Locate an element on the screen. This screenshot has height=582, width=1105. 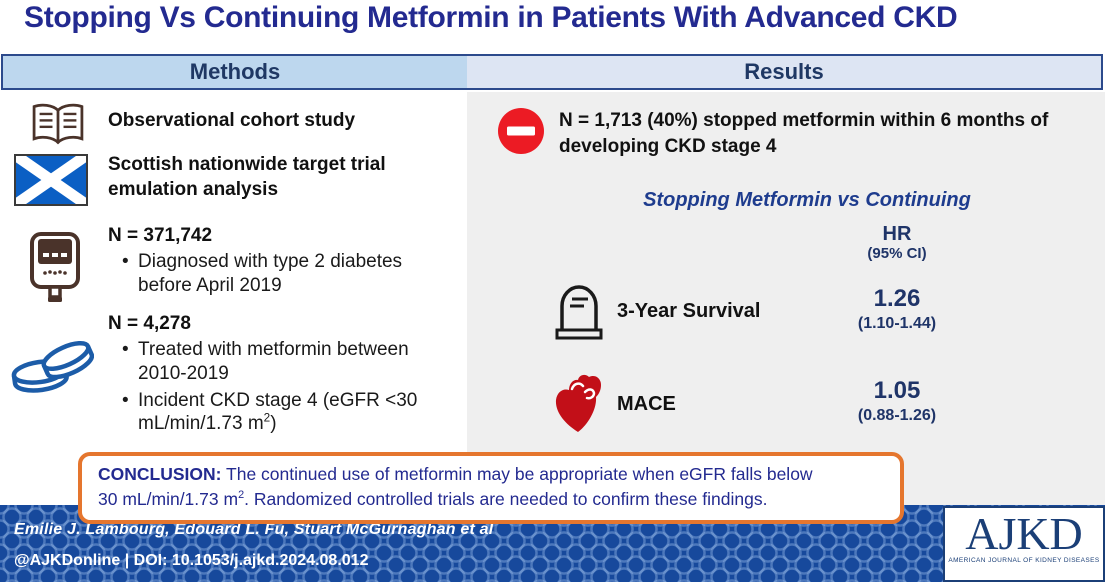
ajkd-logo: AJKD AMERICAN JOURNAL OF KIDNEY DISEASES is located at coordinates (1024, 544).